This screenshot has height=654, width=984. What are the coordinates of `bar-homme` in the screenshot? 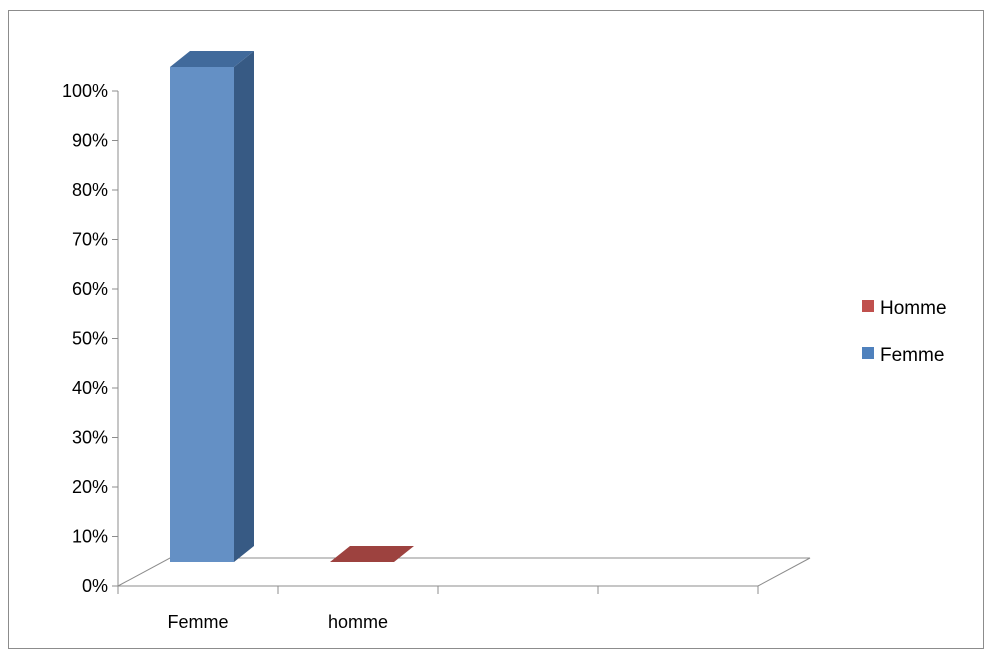 It's located at (372, 554).